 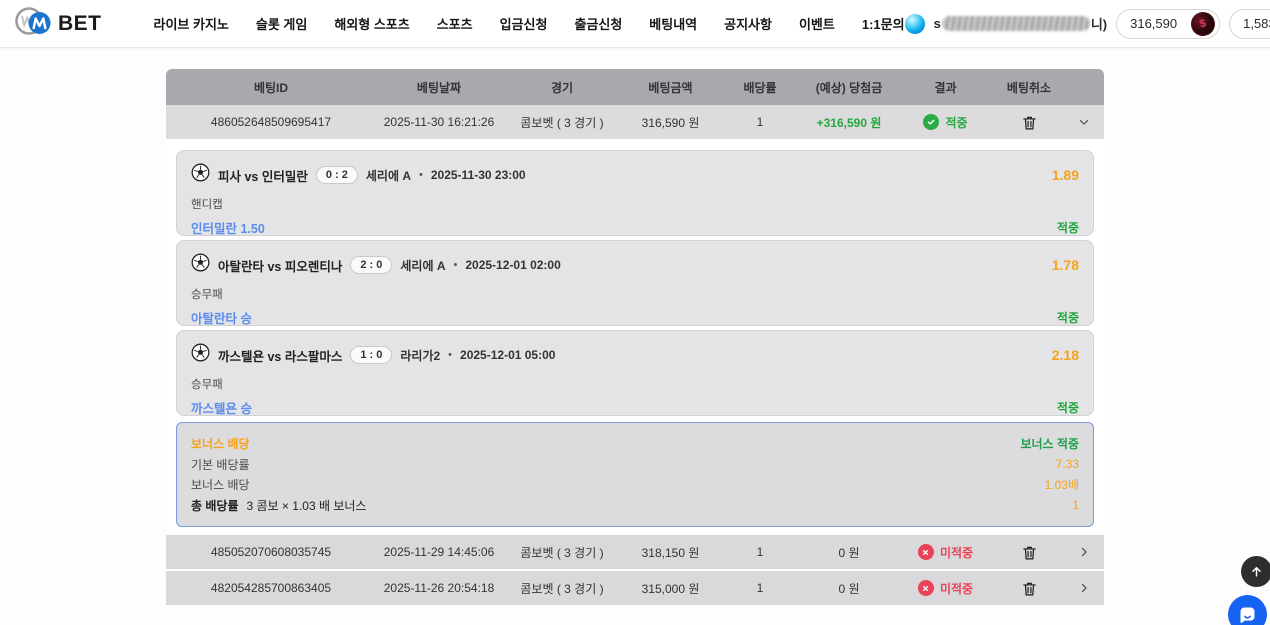 I want to click on arrow-up-icon, so click(x=1256, y=572).